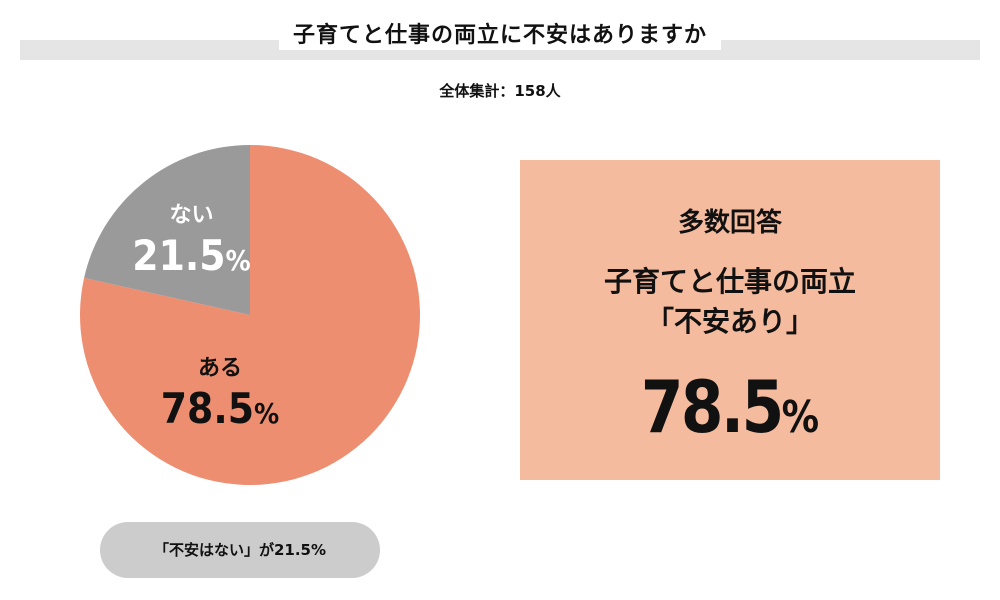 The height and width of the screenshot is (600, 1000). Describe the element at coordinates (240, 550) in the screenshot. I see `note-pill: 「不安はない」が21.5%` at that location.